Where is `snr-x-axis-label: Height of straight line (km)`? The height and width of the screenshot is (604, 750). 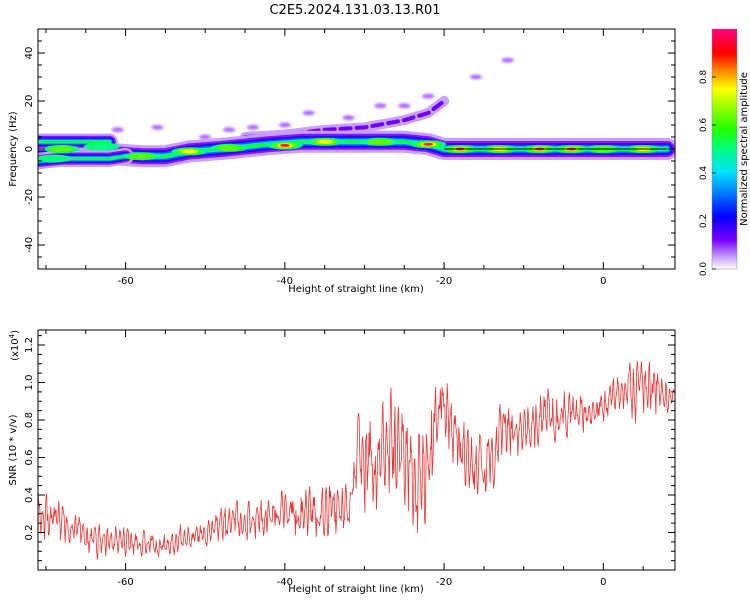 snr-x-axis-label: Height of straight line (km) is located at coordinates (356, 589).